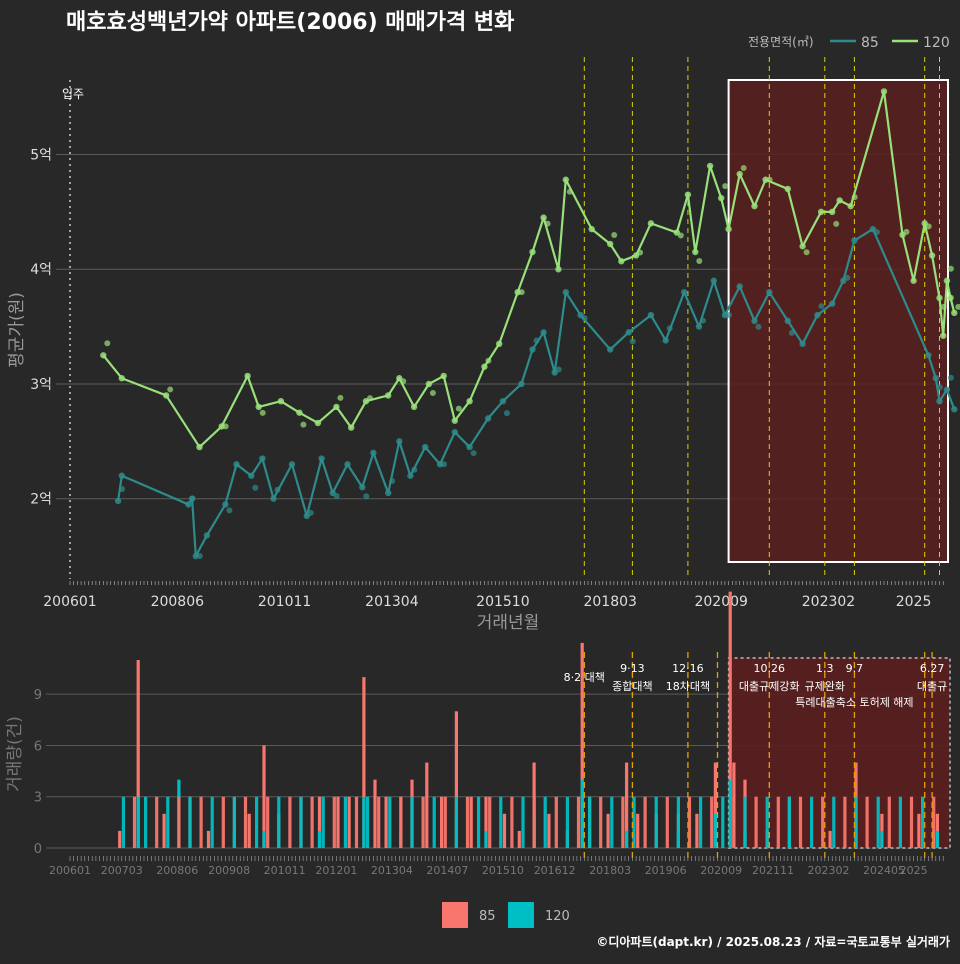  Describe the element at coordinates (773, 870) in the screenshot. I see `bar-x-tick-label: 202111` at that location.